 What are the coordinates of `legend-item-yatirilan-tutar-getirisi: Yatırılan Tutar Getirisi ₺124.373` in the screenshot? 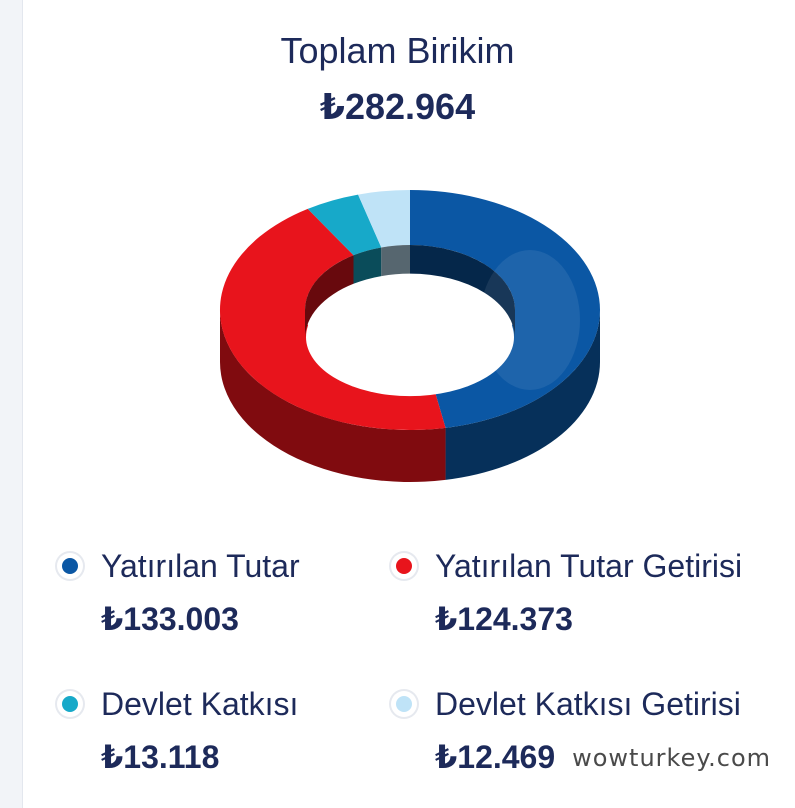 It's located at (586, 603).